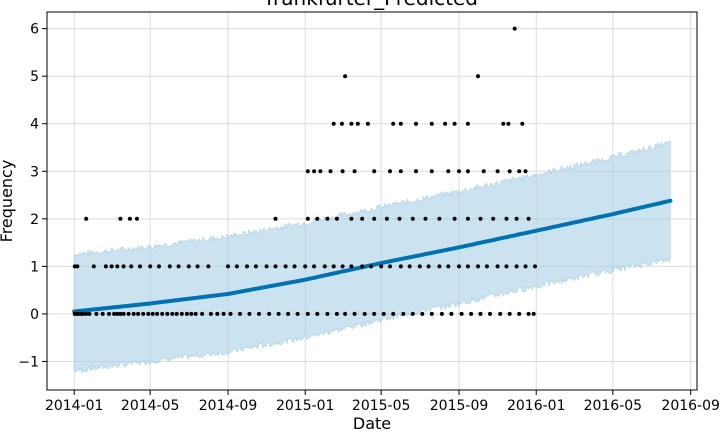  What do you see at coordinates (459, 406) in the screenshot?
I see `x-tick-label: 2015-09` at bounding box center [459, 406].